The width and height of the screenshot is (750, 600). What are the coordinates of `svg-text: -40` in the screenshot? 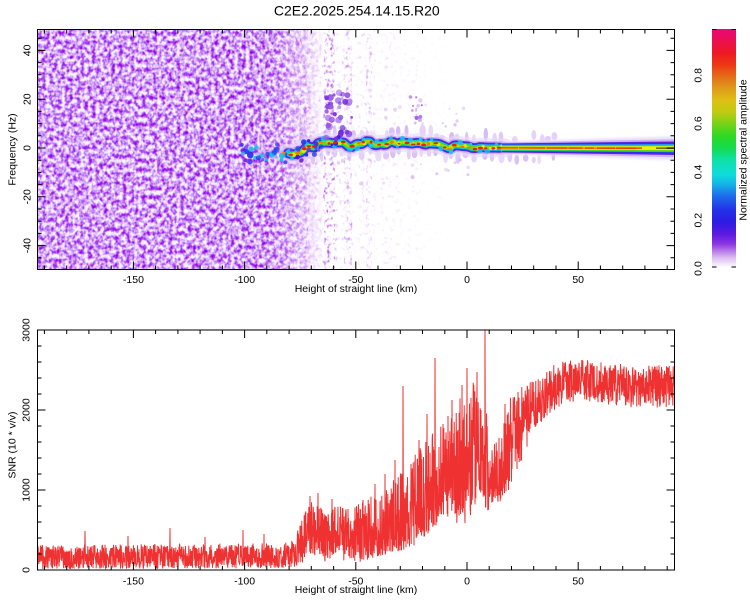 It's located at (27, 245).